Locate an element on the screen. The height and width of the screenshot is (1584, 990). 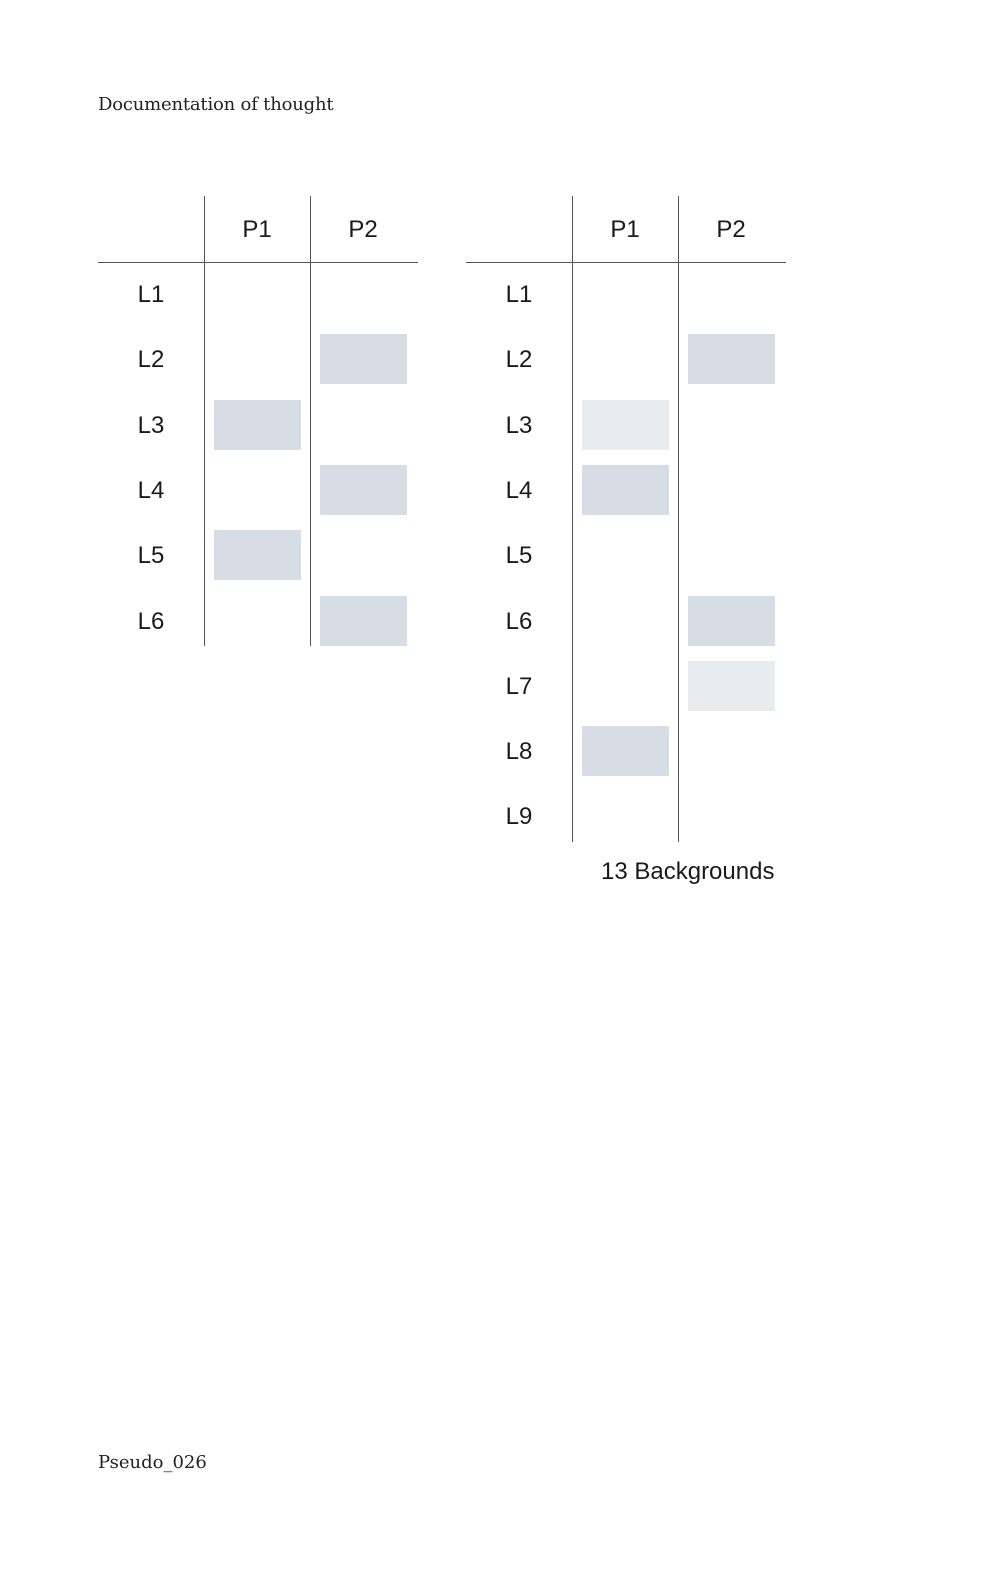
filled-cell-l7-p2 is located at coordinates (731, 685).